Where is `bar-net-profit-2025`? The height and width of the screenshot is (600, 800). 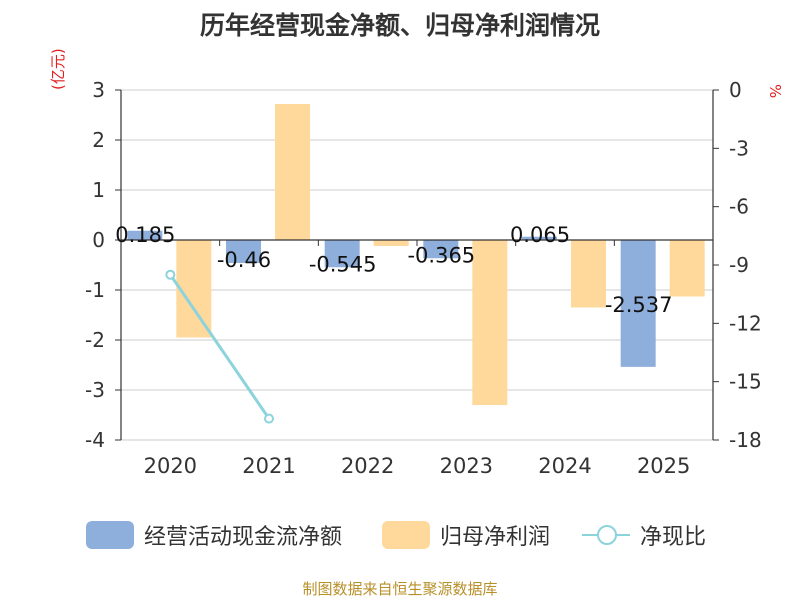 bar-net-profit-2025 is located at coordinates (687, 268).